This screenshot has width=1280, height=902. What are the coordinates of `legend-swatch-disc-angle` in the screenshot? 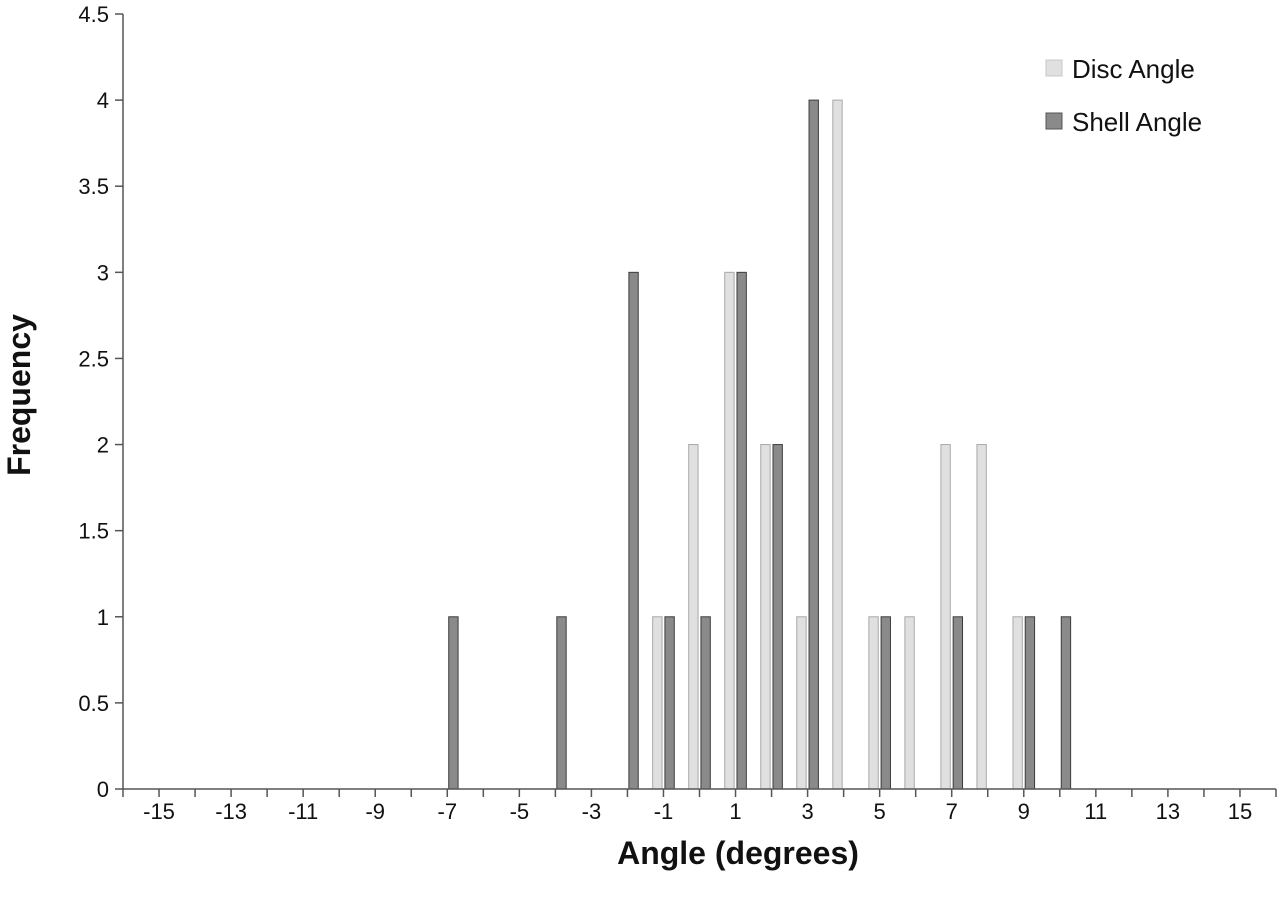 It's located at (1054, 68).